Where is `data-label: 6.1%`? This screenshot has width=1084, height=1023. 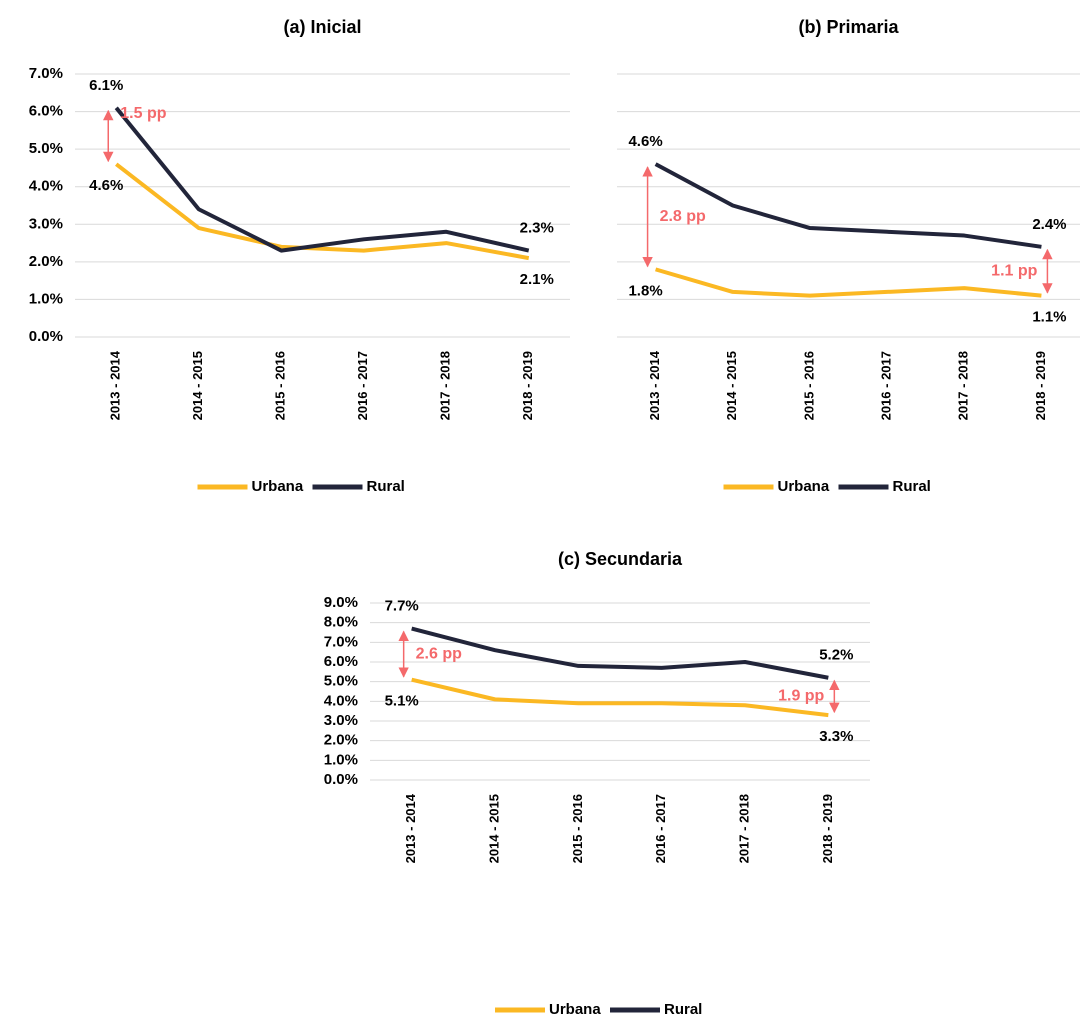 data-label: 6.1% is located at coordinates (106, 85).